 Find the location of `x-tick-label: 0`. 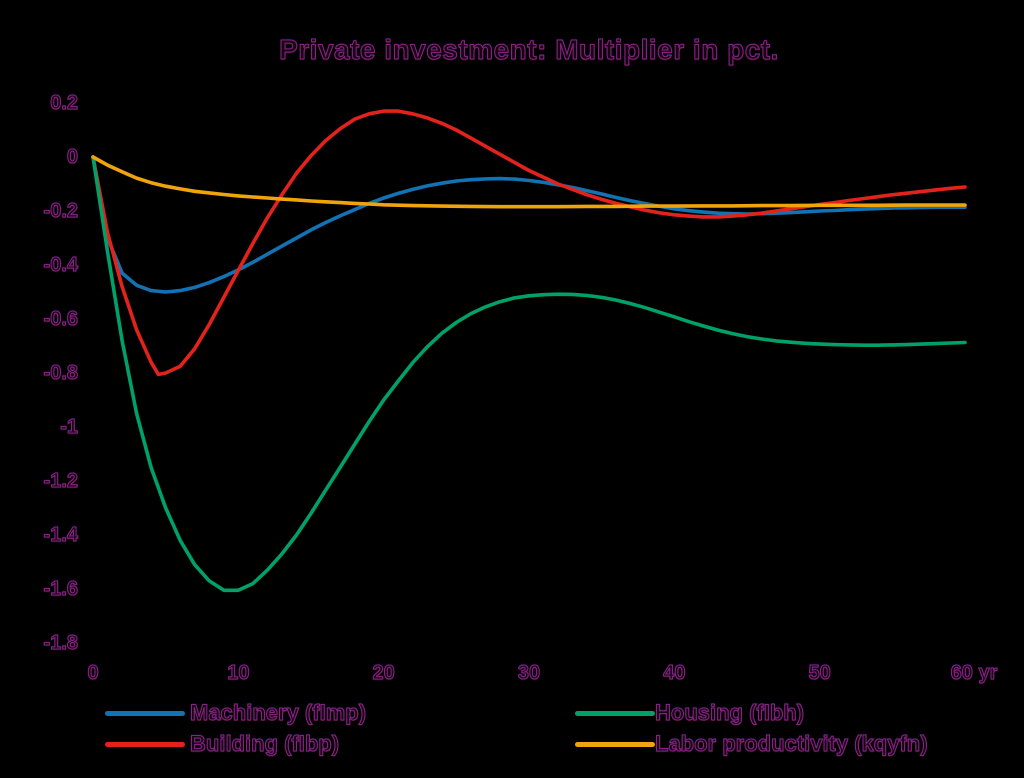

x-tick-label: 0 is located at coordinates (93, 672).